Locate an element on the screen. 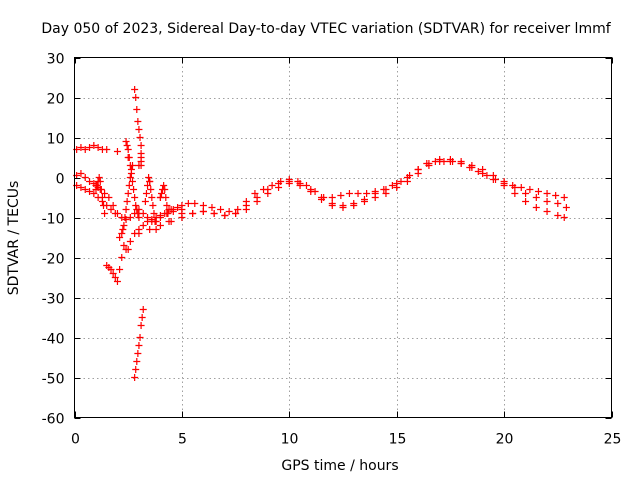 The height and width of the screenshot is (480, 640). y-axis-title: SDTVAR / TECUs is located at coordinates (14, 238).